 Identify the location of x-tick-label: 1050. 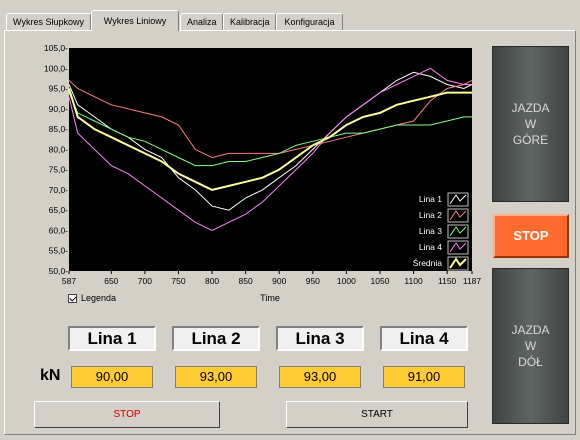
(380, 281).